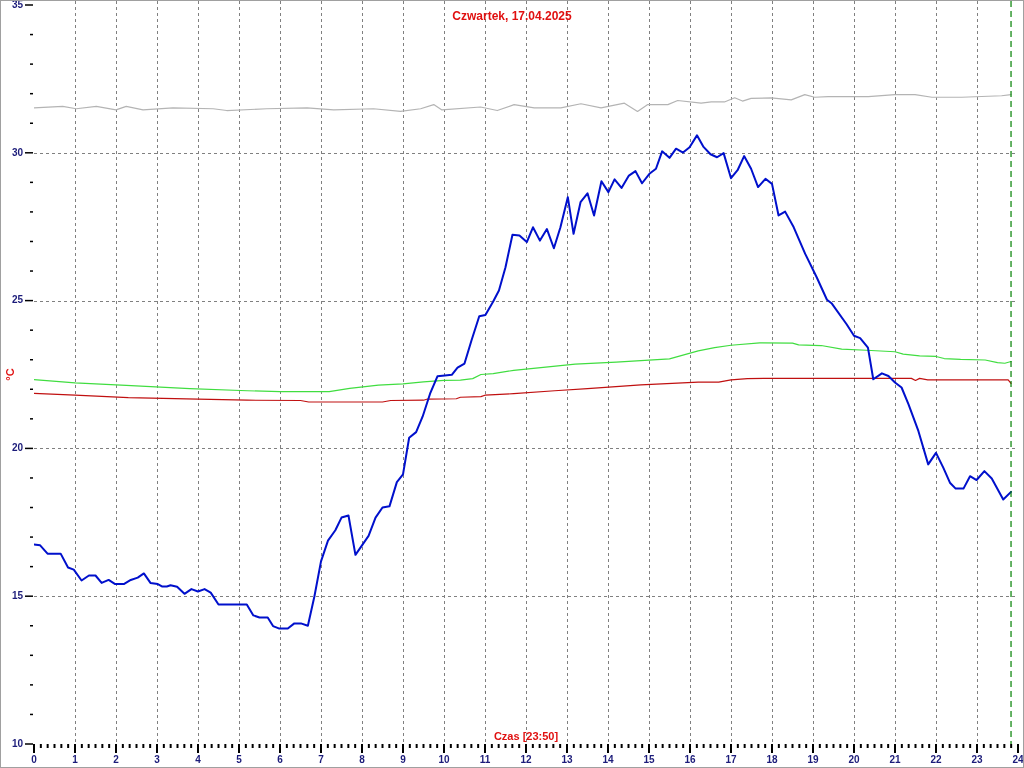  I want to click on x-tick-label: 2, so click(116, 759).